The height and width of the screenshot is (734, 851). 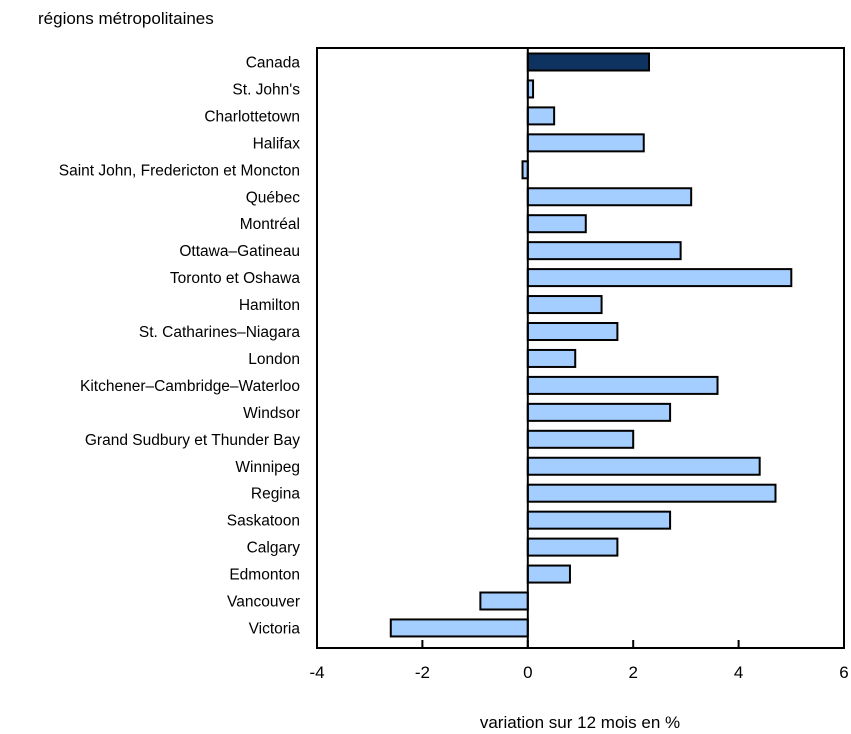 I want to click on category-label-5: Québec, so click(x=273, y=197).